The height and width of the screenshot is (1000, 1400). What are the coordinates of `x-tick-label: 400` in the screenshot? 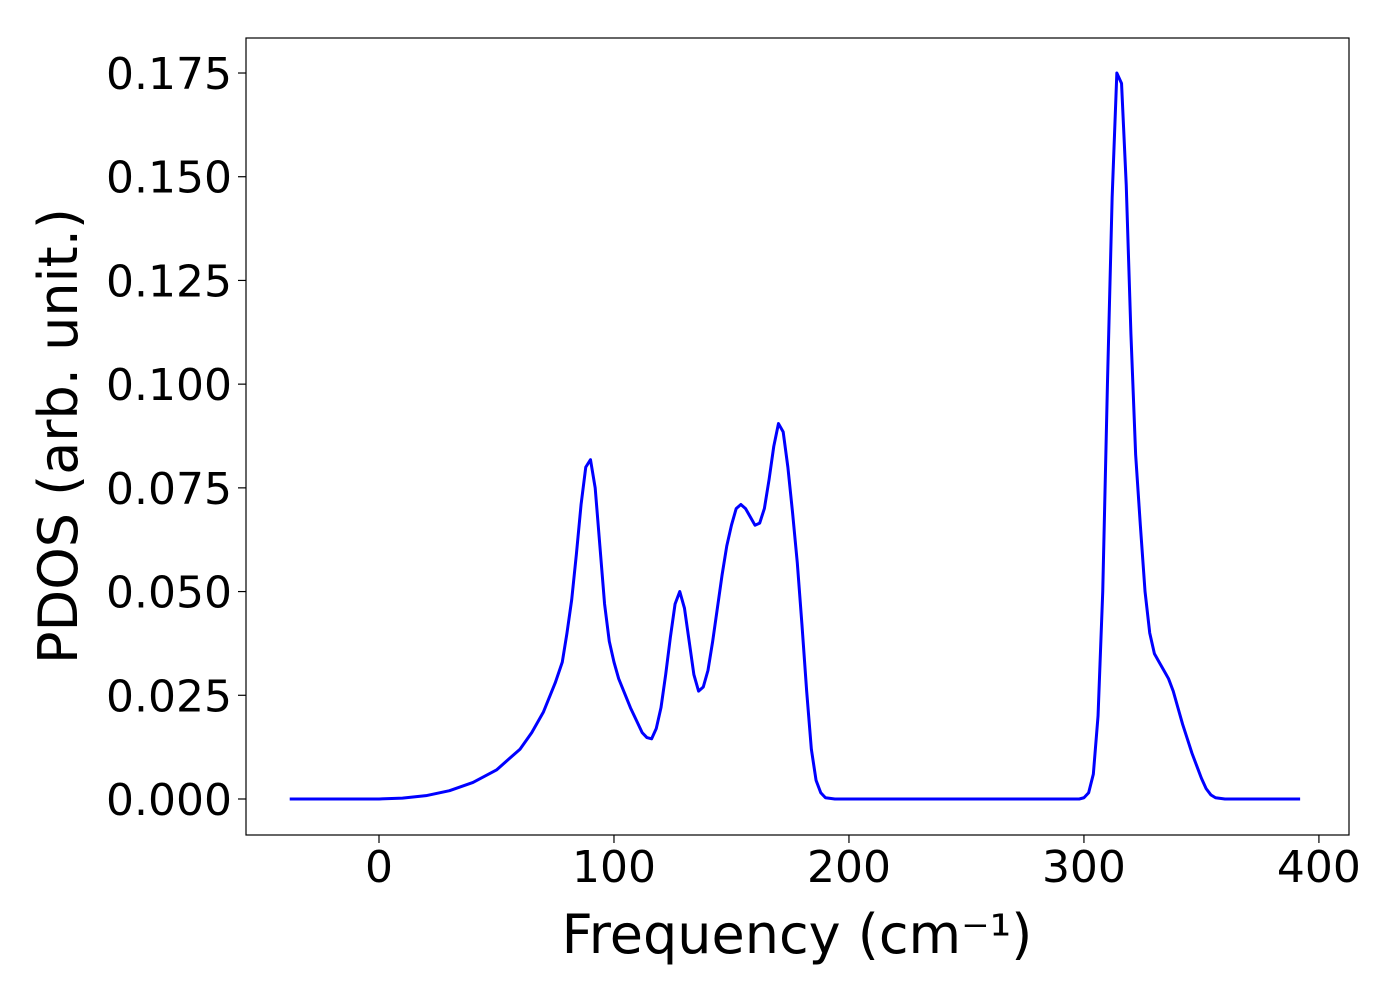 It's located at (1319, 867).